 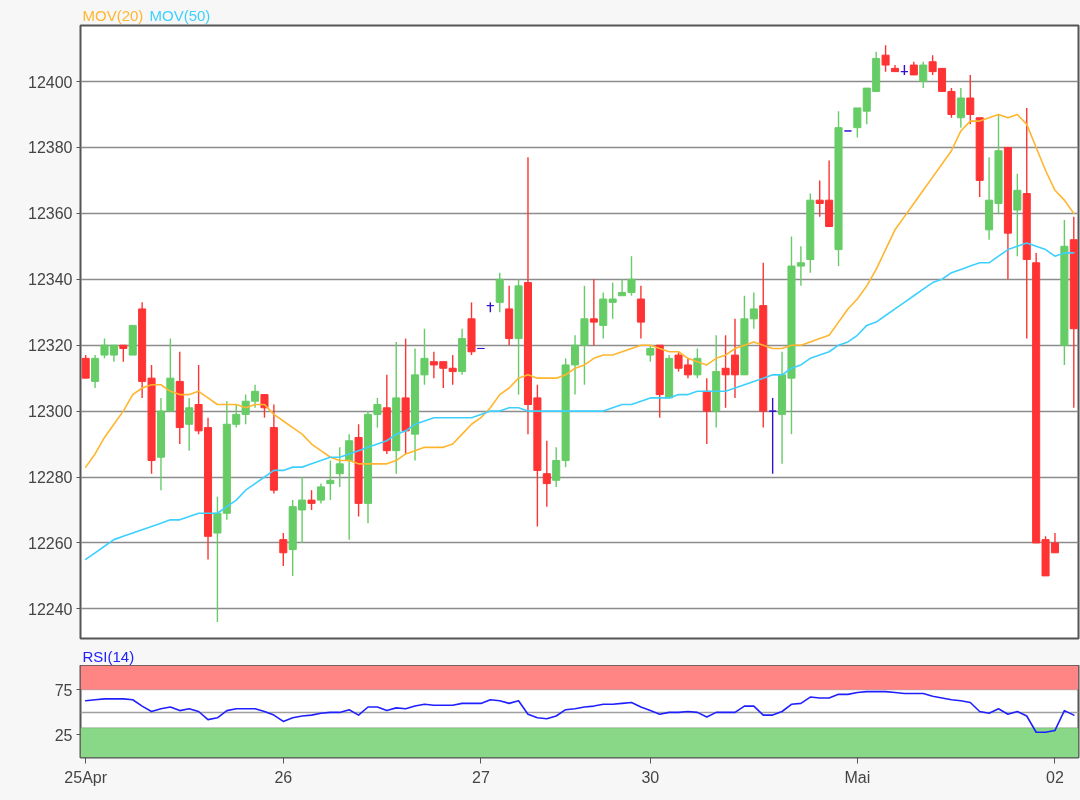 I want to click on x-tick-label: 02, so click(x=1055, y=777).